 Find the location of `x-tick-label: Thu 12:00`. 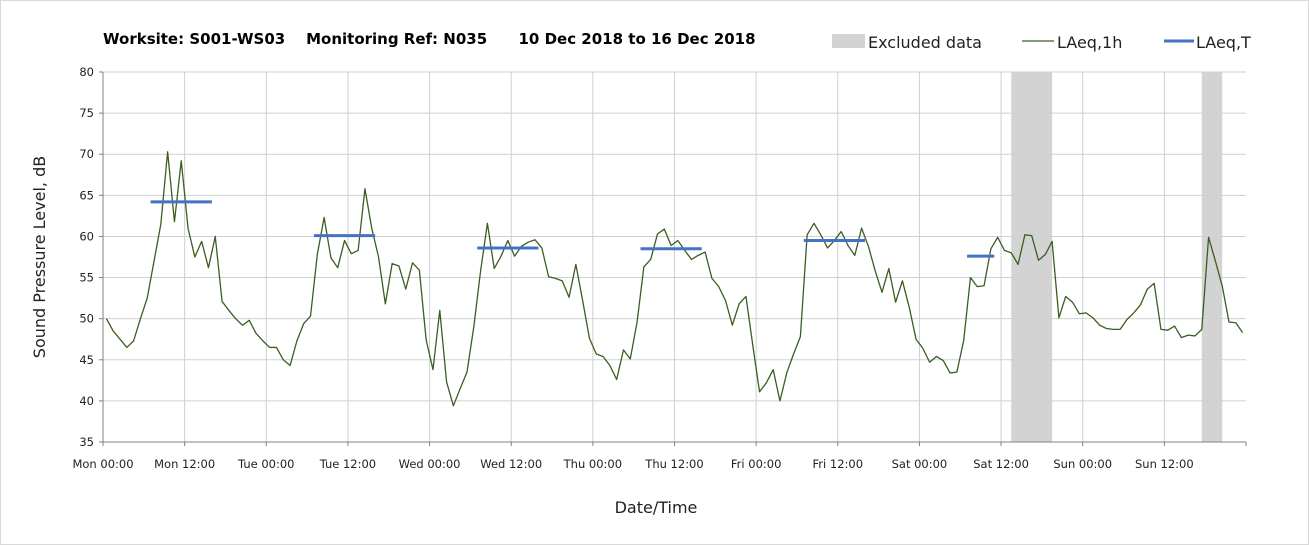

x-tick-label: Thu 12:00 is located at coordinates (673, 464).